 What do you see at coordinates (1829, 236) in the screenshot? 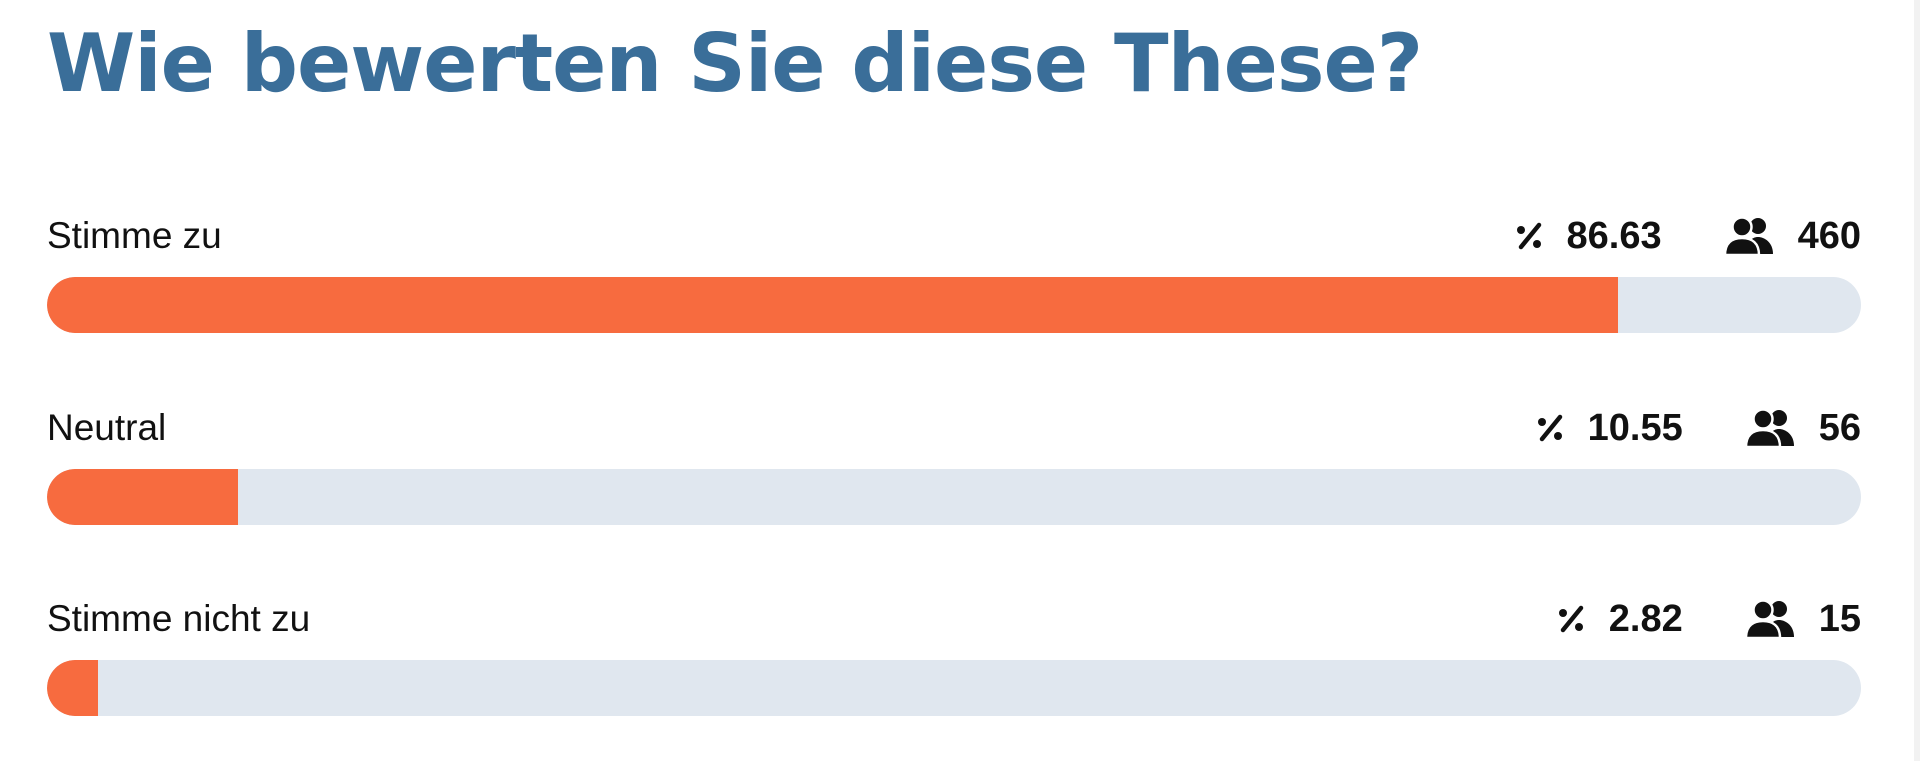
I see `votes-value: 460` at bounding box center [1829, 236].